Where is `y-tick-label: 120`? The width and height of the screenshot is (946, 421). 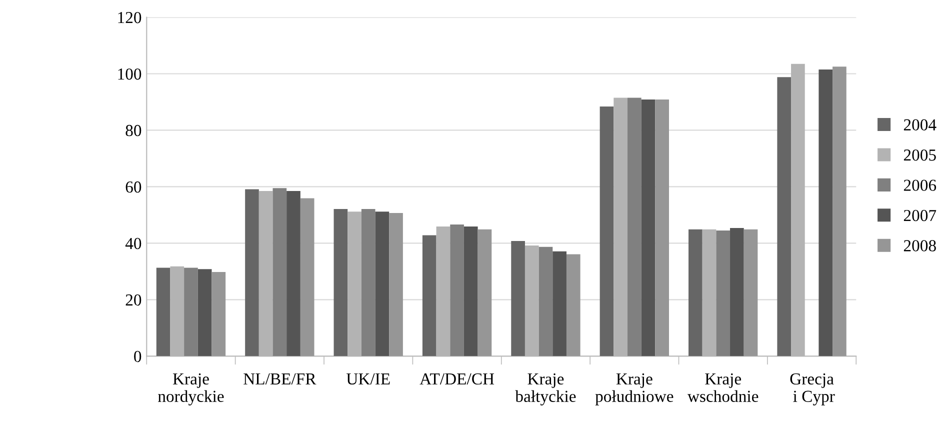 y-tick-label: 120 is located at coordinates (130, 18).